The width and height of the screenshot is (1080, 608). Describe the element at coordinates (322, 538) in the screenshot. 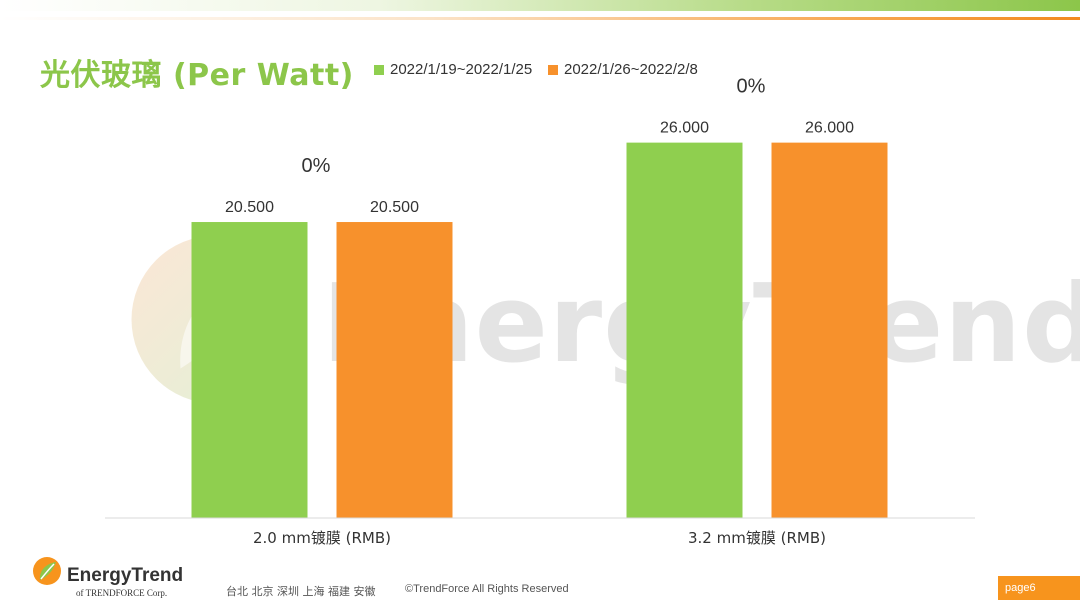

I see `x-tick-label-1: 2.0 mm镀膜 (RMB)` at that location.